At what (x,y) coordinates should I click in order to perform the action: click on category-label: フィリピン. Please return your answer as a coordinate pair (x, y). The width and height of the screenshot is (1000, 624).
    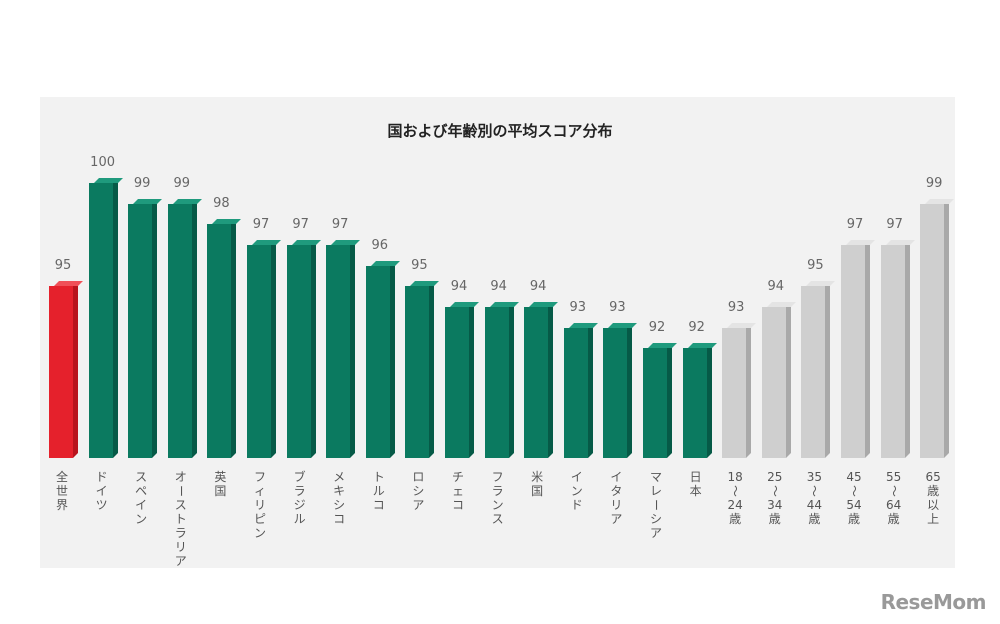
    Looking at the image, I should click on (259, 505).